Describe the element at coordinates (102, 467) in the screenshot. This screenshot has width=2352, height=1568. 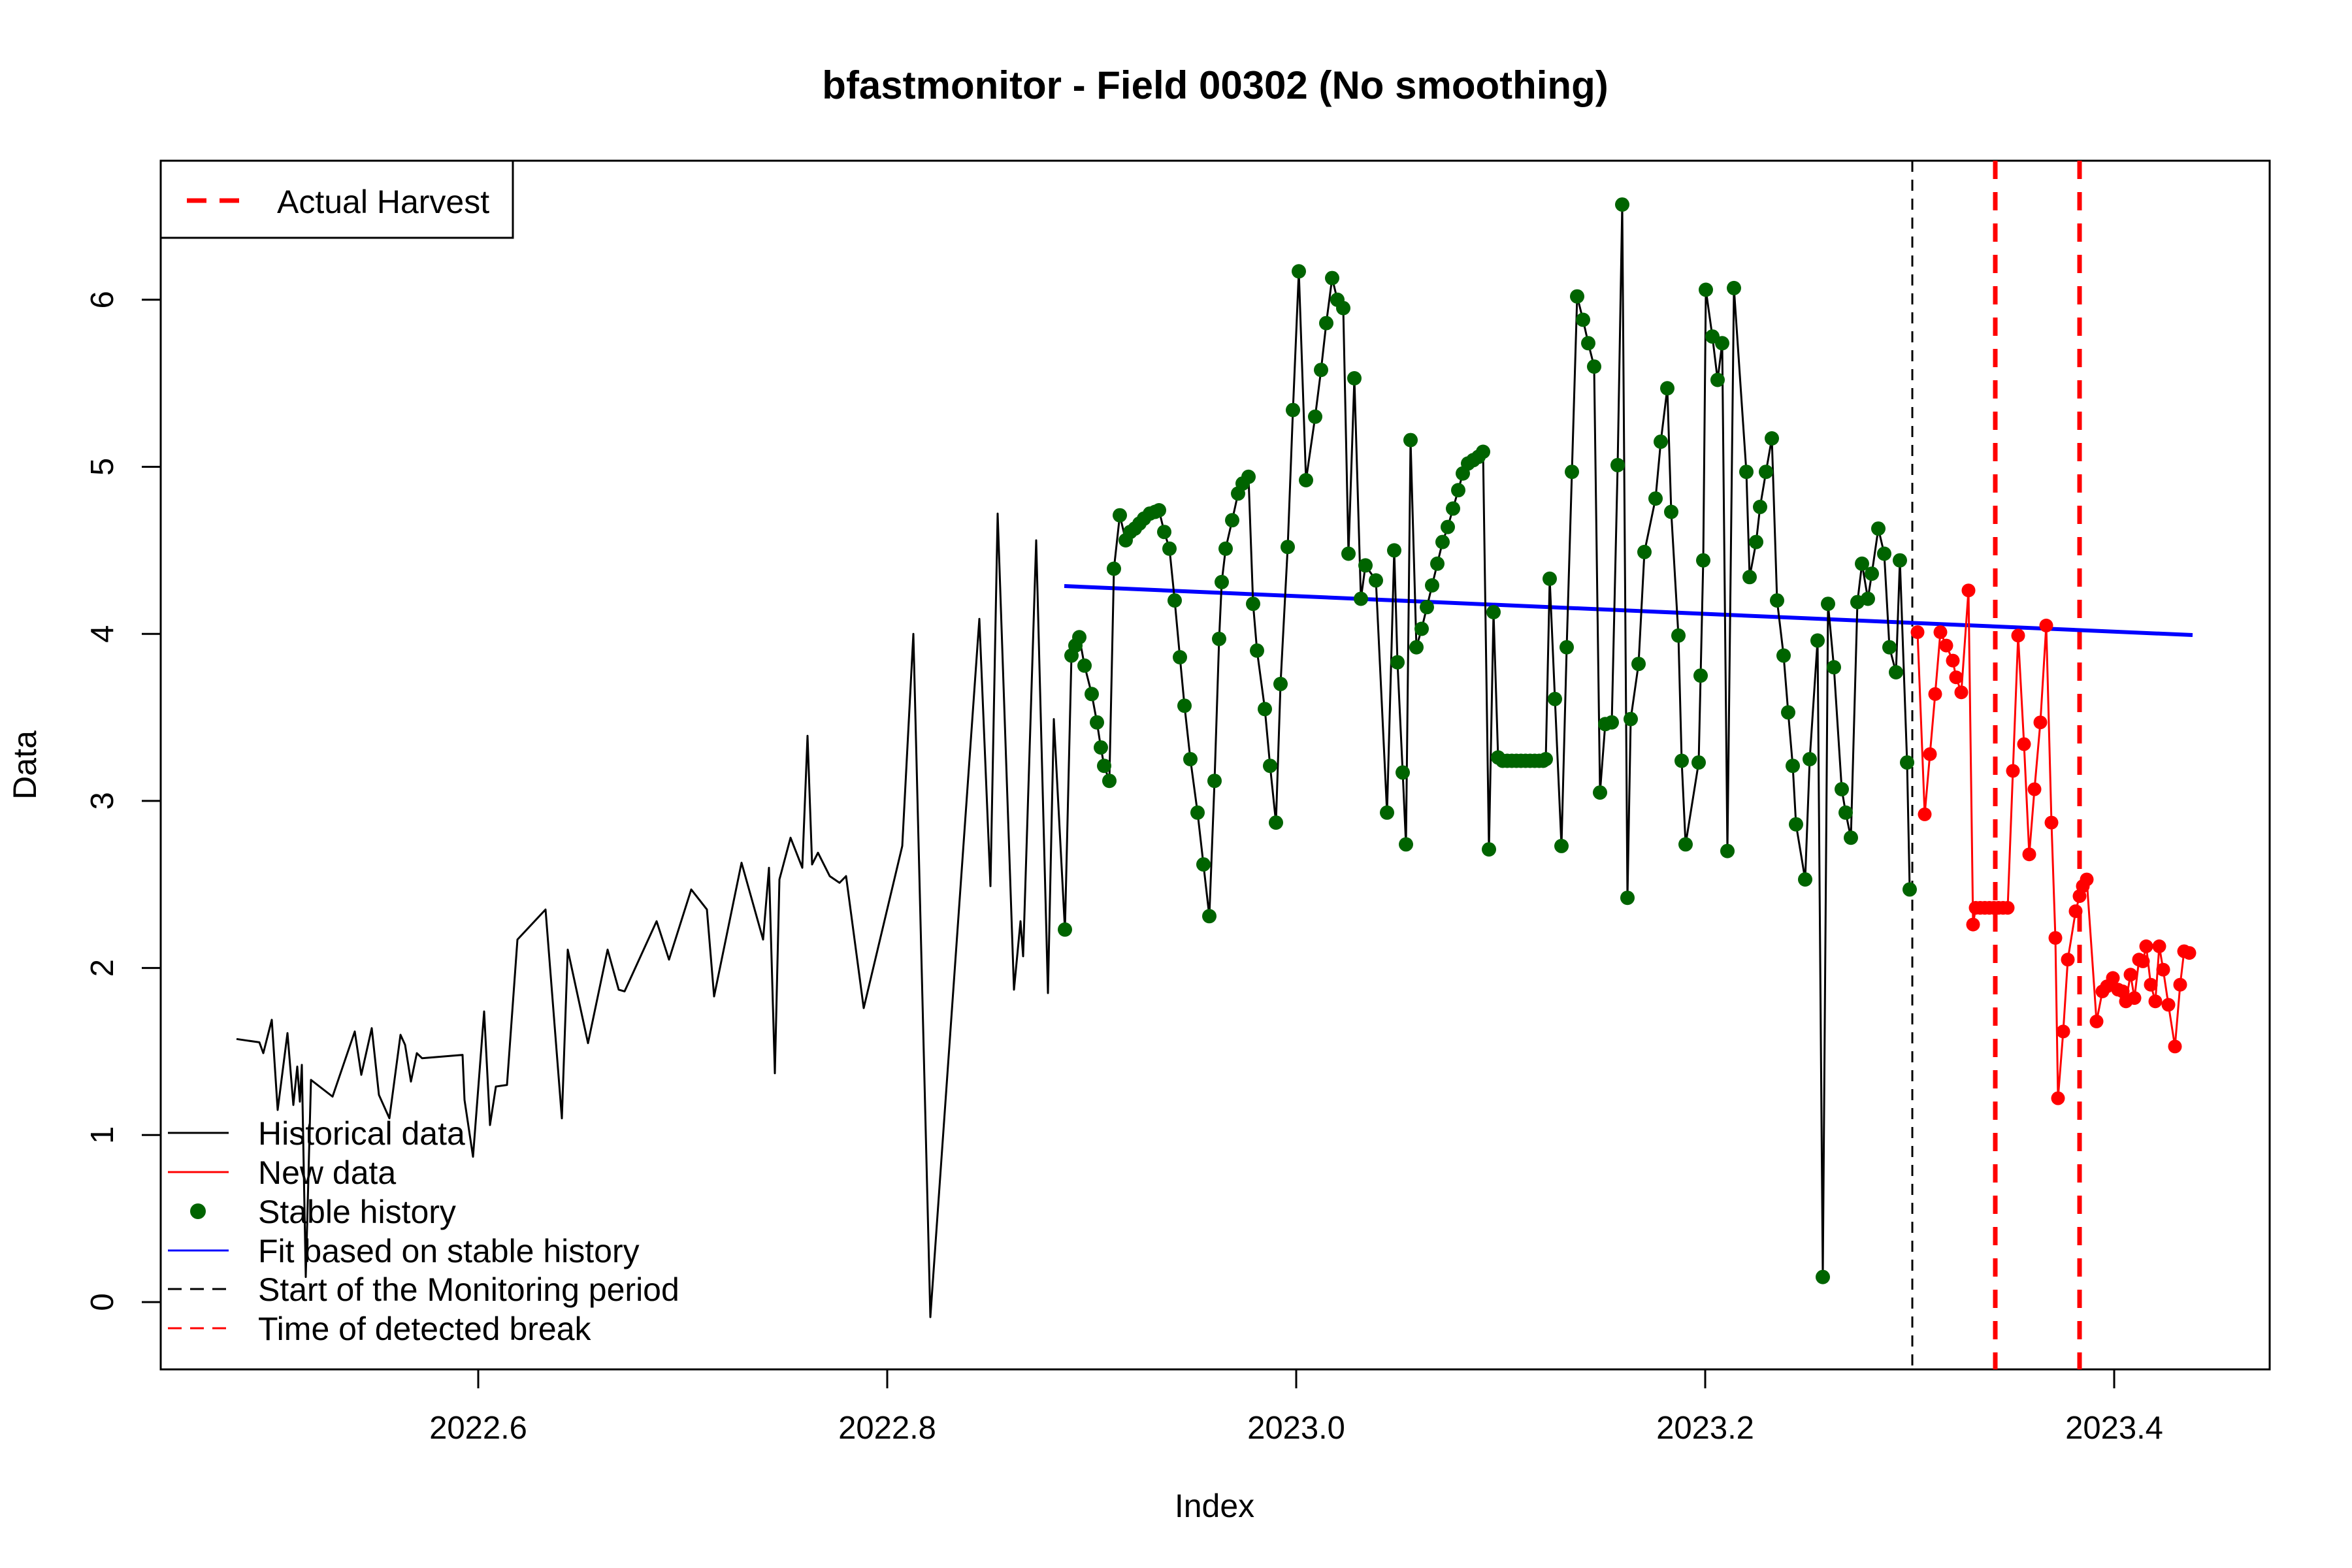
I see `svg-text: 5` at that location.